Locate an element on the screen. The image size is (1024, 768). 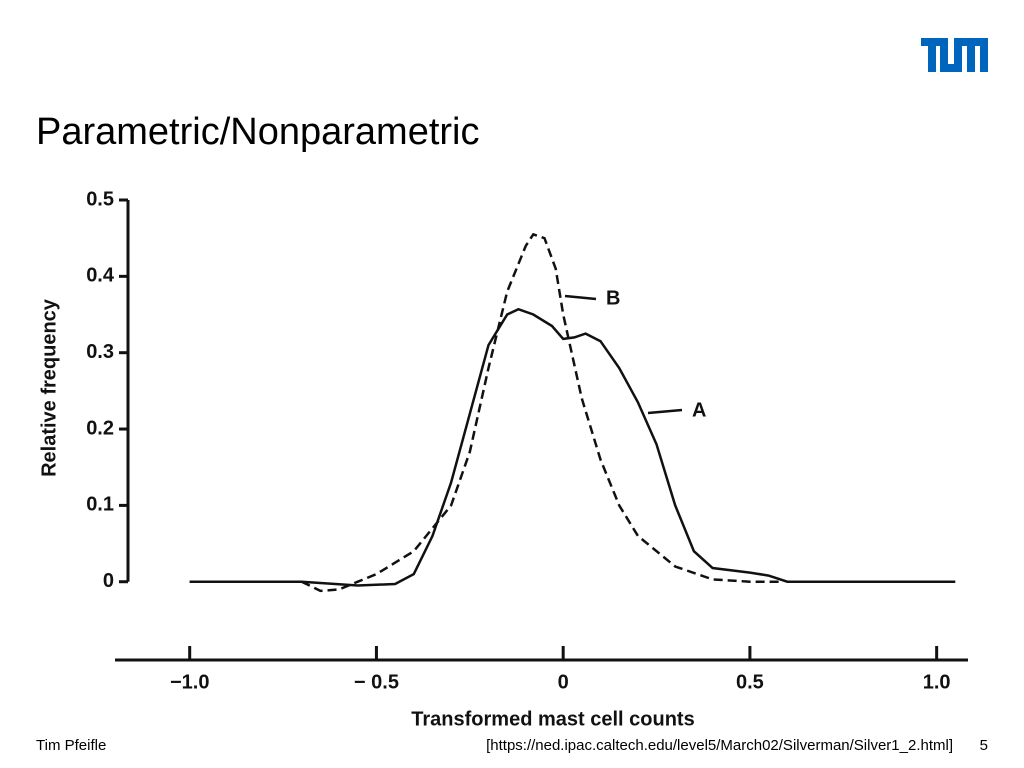
x-tick-label: −1.0 is located at coordinates (189, 682).